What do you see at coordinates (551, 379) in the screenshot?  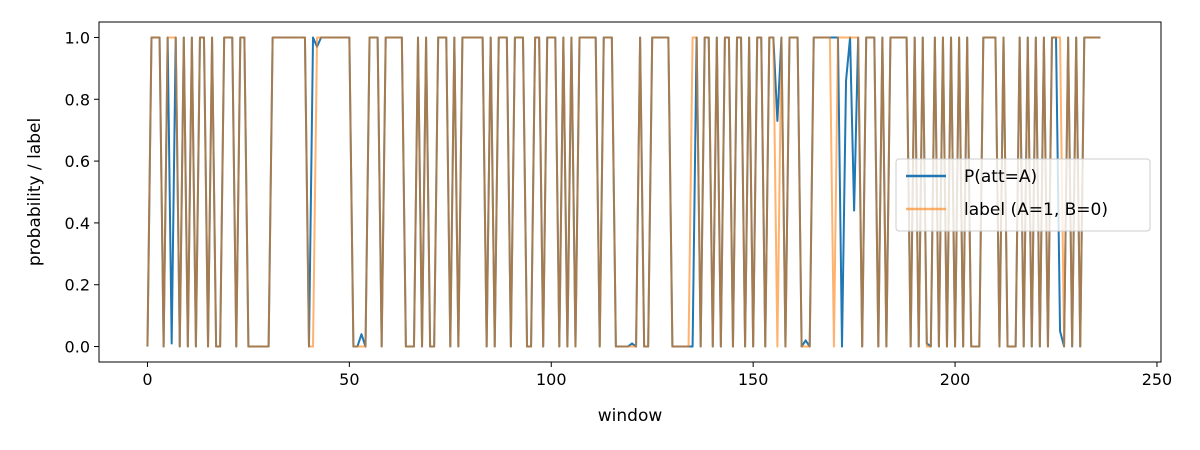 I see `x-tick-label: 100` at bounding box center [551, 379].